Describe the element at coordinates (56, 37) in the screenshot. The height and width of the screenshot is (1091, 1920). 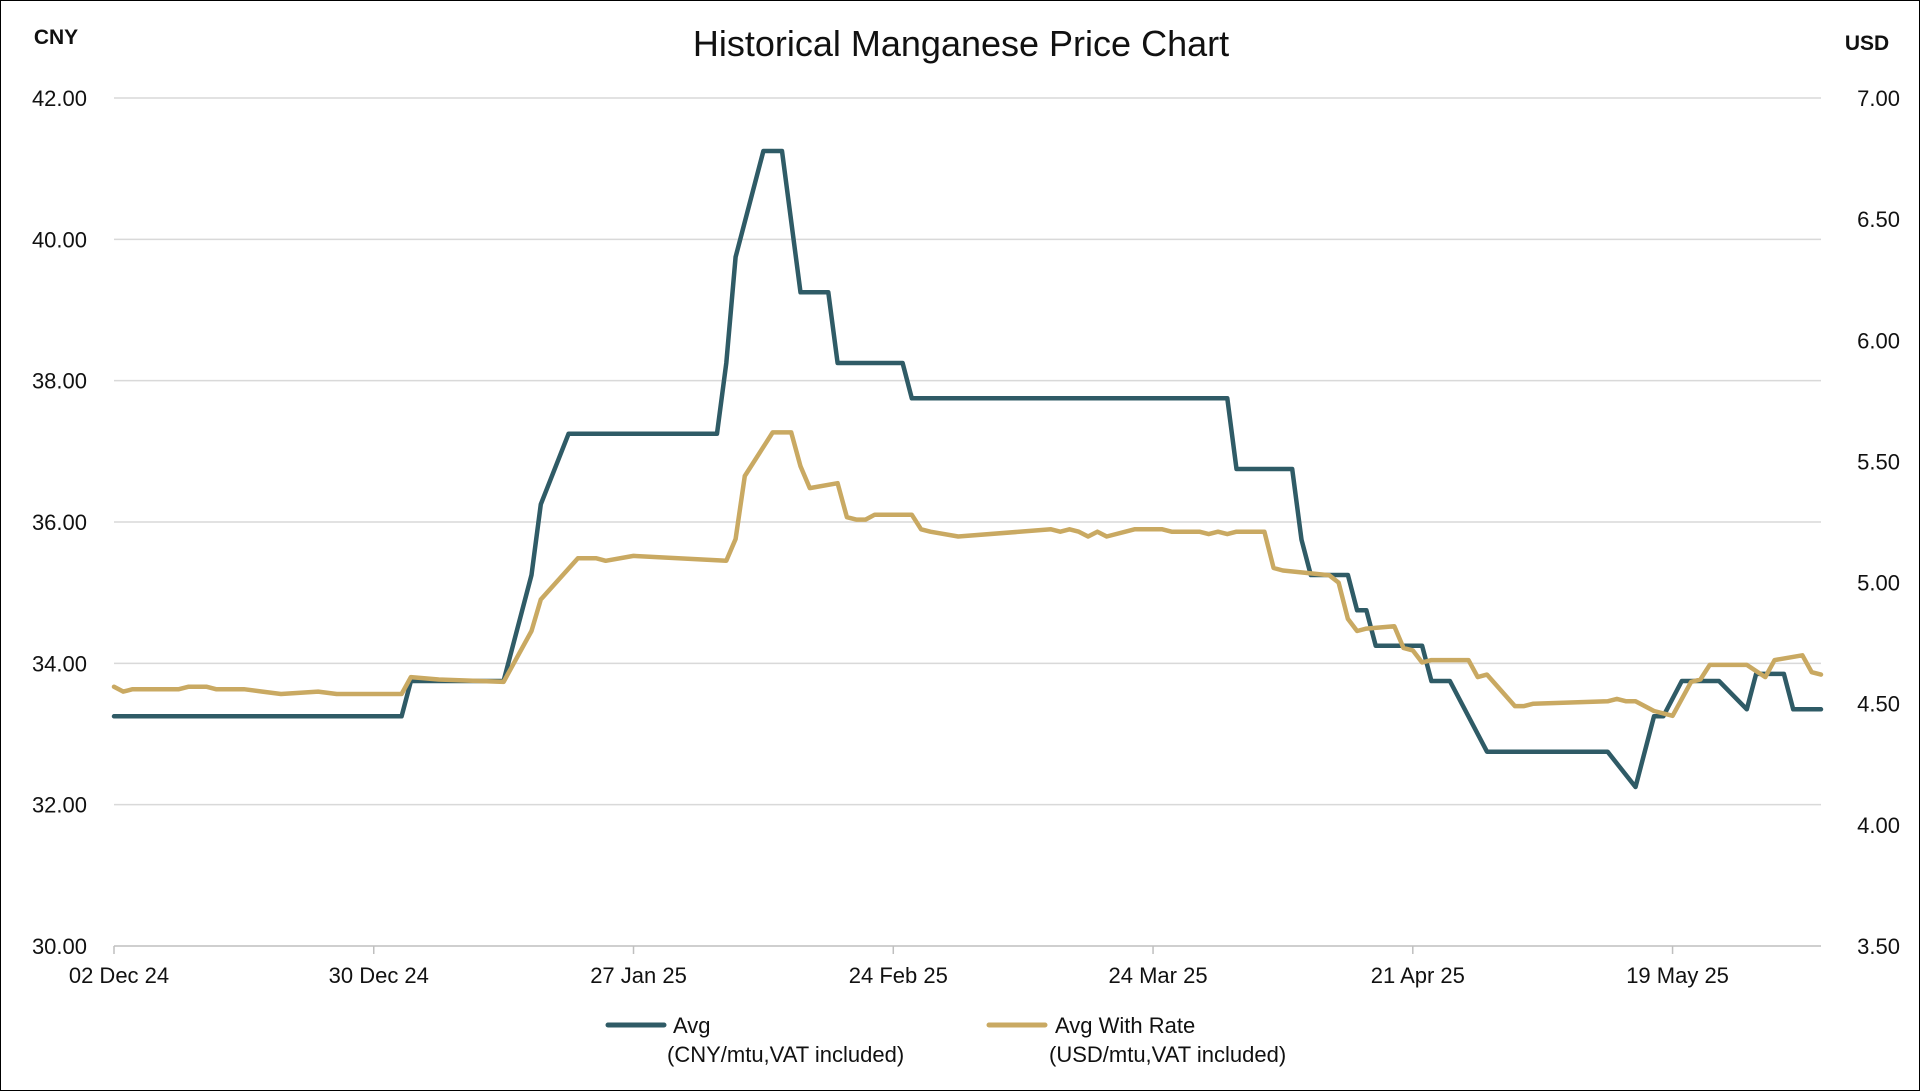
I see `left-axis-unit-label: CNY` at that location.